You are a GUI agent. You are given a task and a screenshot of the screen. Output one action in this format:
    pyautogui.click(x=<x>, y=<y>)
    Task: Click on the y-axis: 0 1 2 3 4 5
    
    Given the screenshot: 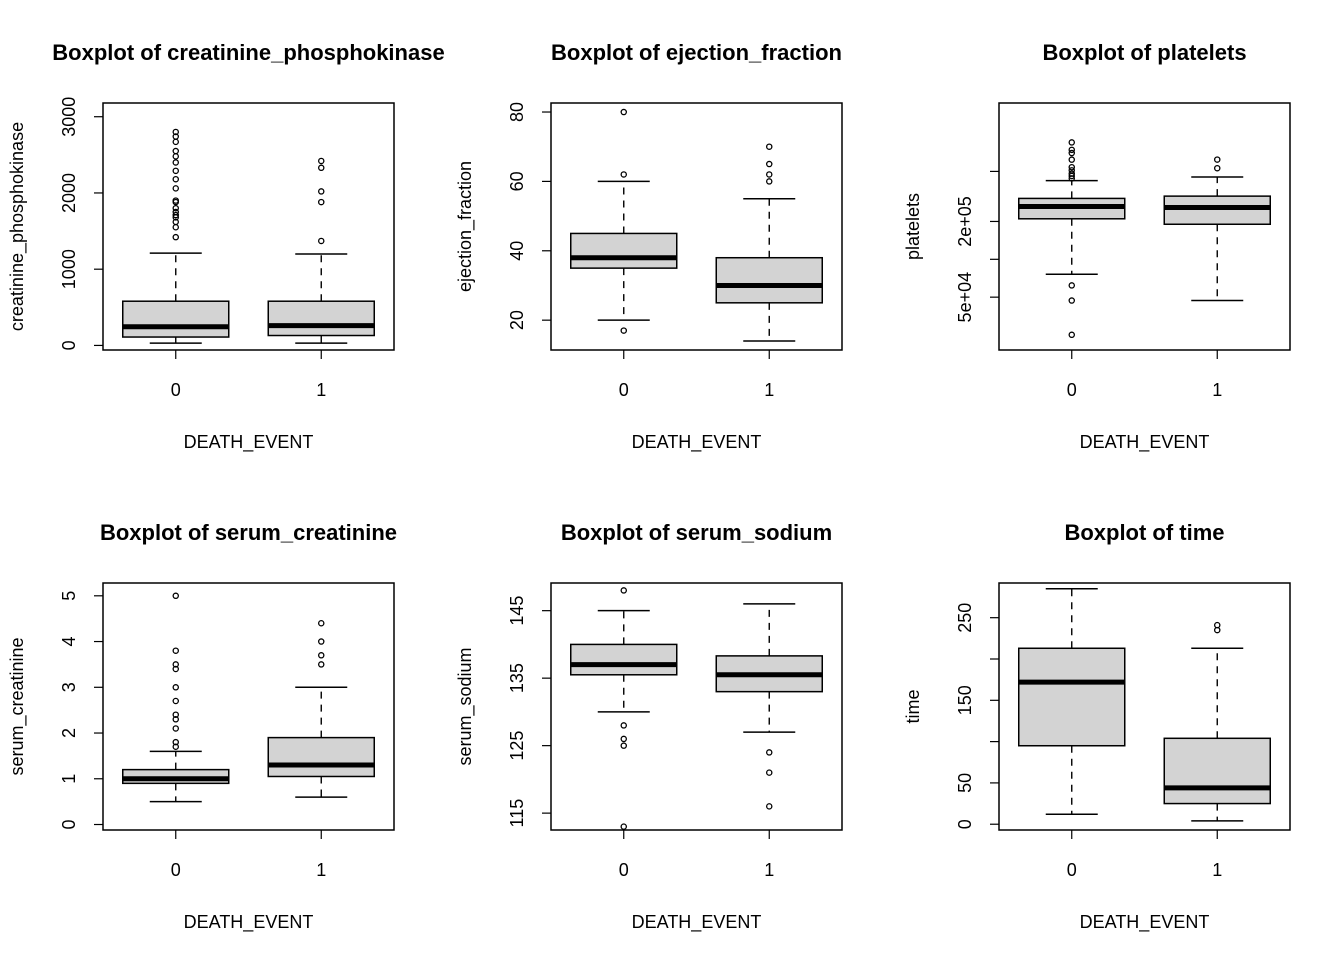 What is the action you would take?
    pyautogui.click(x=81, y=710)
    